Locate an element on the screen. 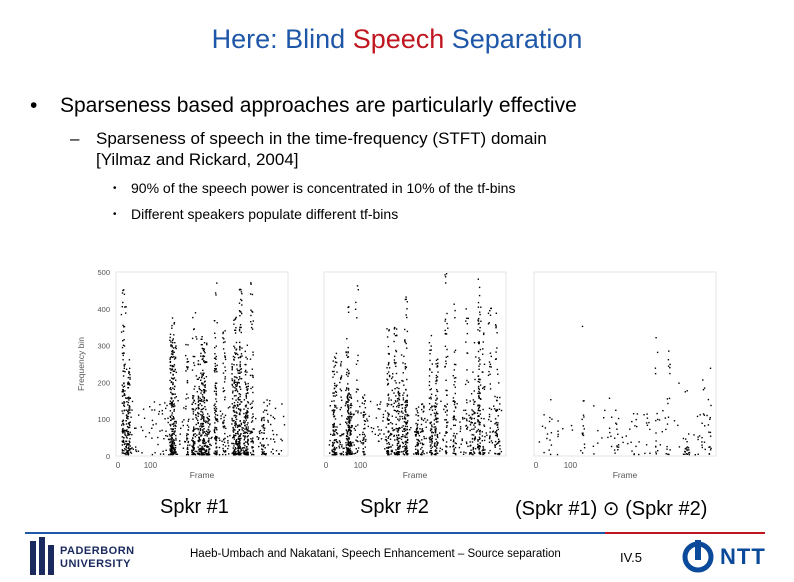  paderborn-logo-icon is located at coordinates (42, 559).